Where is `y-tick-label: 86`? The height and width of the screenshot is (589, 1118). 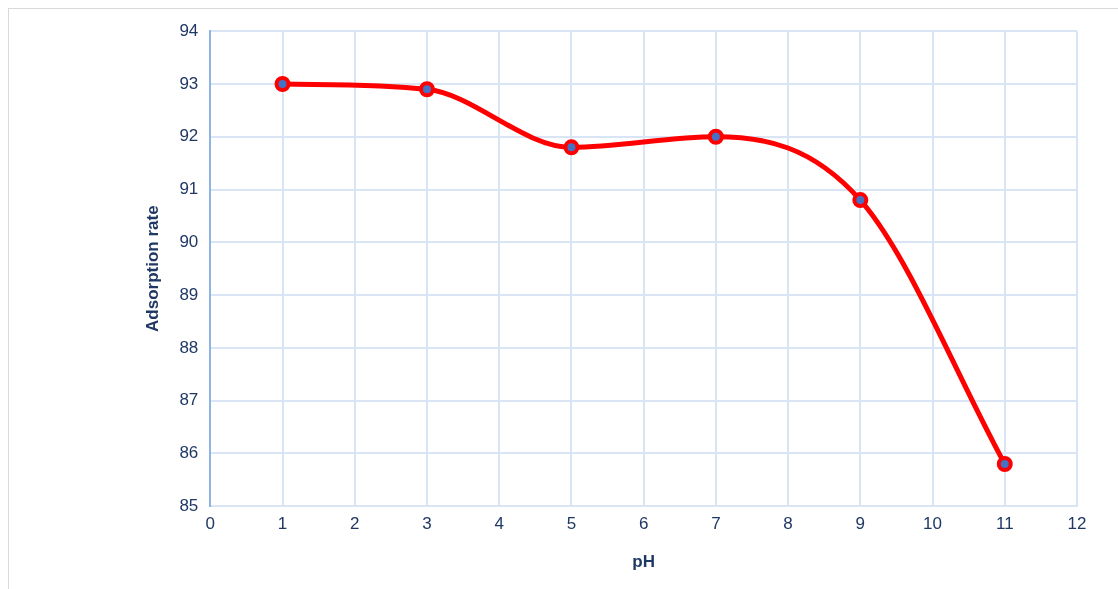 y-tick-label: 86 is located at coordinates (189, 453).